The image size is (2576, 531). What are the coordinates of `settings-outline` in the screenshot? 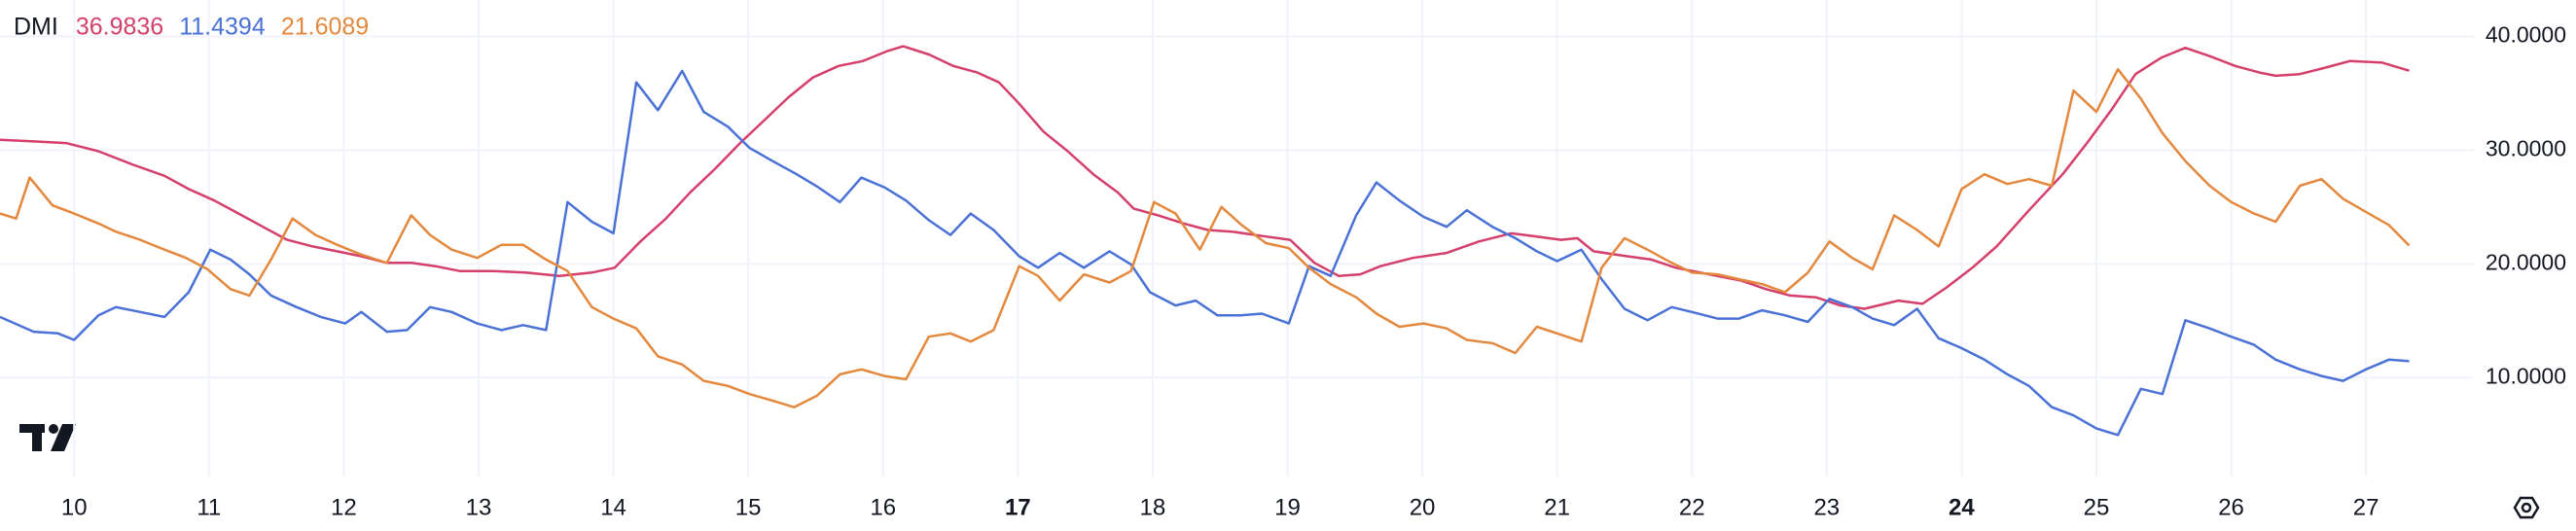 It's located at (2526, 508).